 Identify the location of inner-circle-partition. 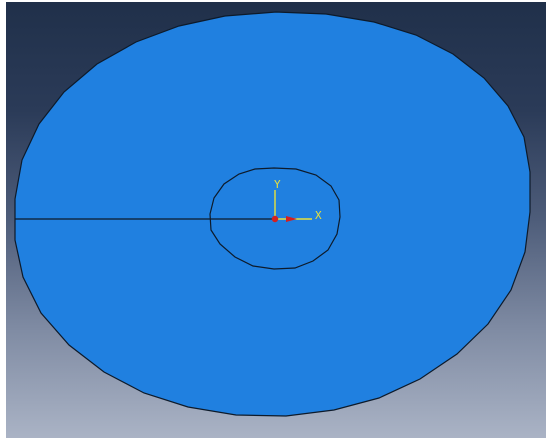
(275, 218).